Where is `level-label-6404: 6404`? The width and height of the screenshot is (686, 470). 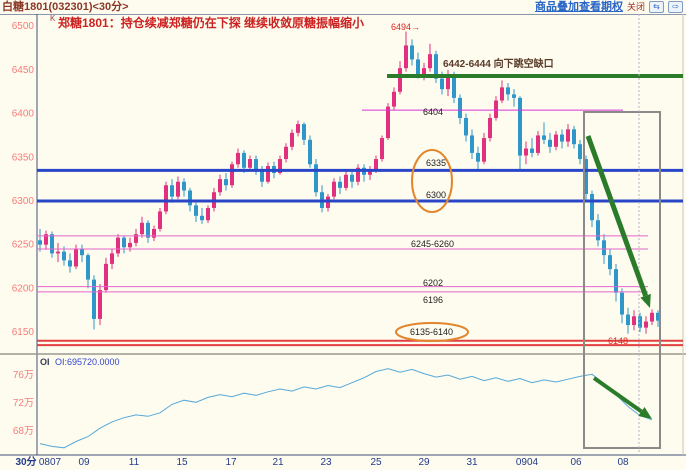
level-label-6404: 6404 is located at coordinates (433, 112).